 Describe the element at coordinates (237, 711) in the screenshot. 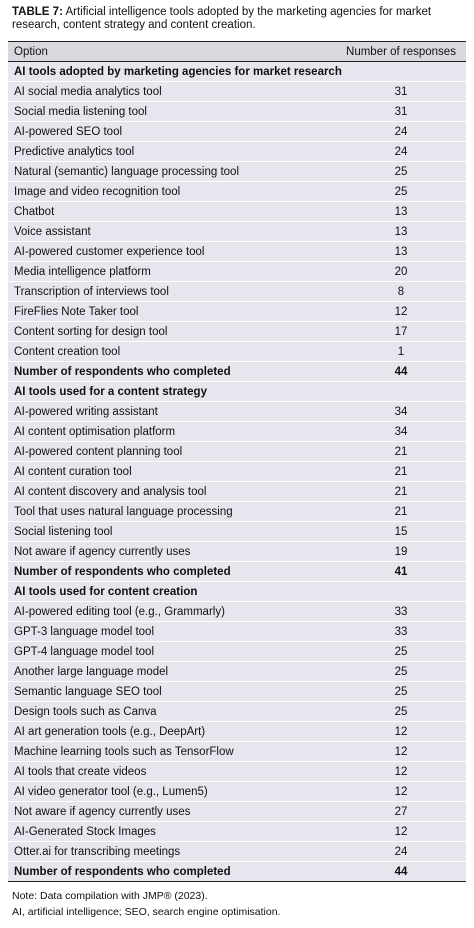

I see `data-row: Design tools such as Canva 25` at that location.